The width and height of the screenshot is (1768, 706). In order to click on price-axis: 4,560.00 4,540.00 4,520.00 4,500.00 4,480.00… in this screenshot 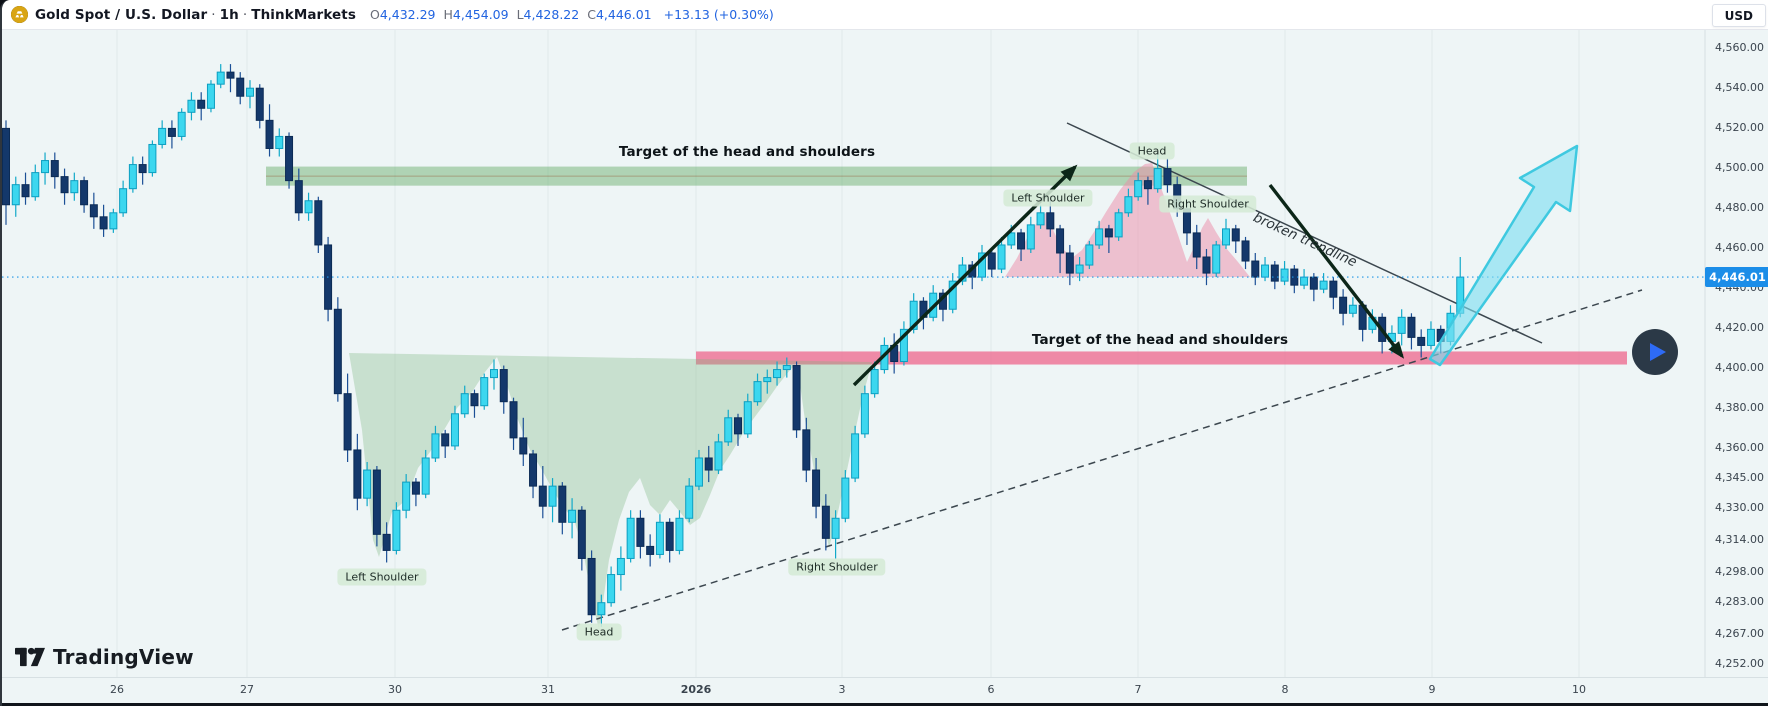, I will do `click(1736, 353)`.